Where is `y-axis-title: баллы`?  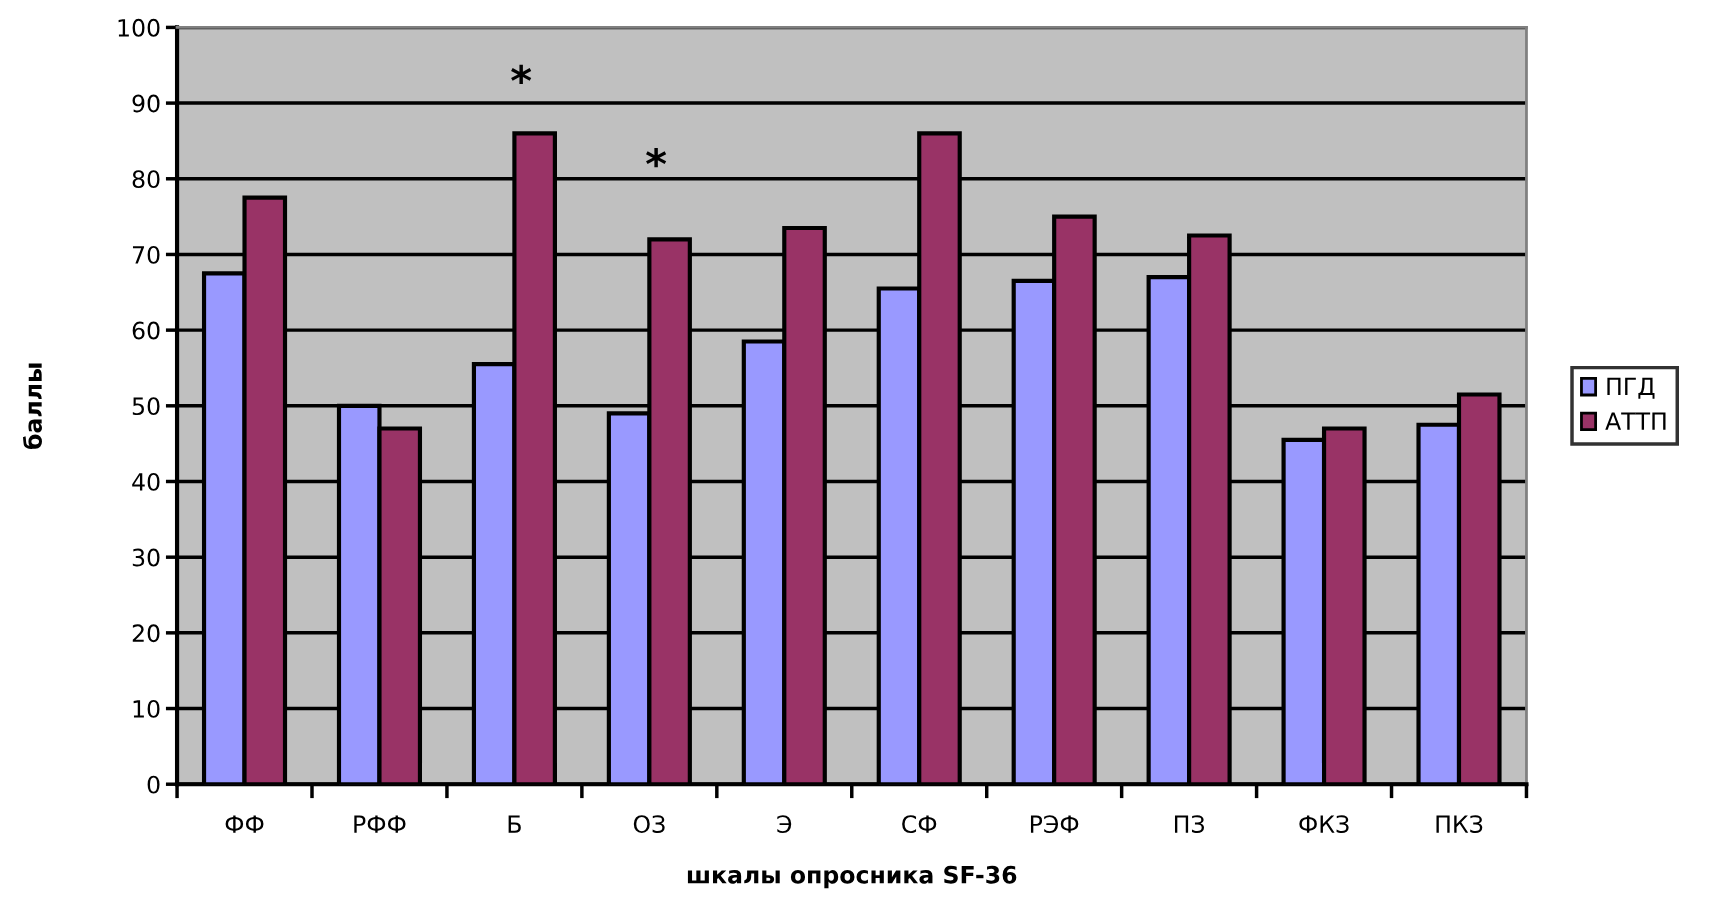
y-axis-title: баллы is located at coordinates (32, 406).